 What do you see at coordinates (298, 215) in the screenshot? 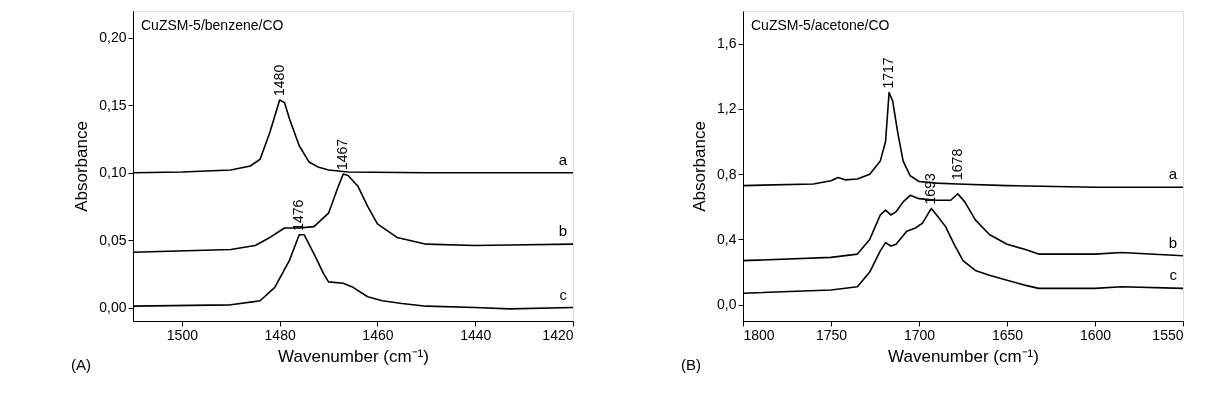
I see `annotation: 1476` at bounding box center [298, 215].